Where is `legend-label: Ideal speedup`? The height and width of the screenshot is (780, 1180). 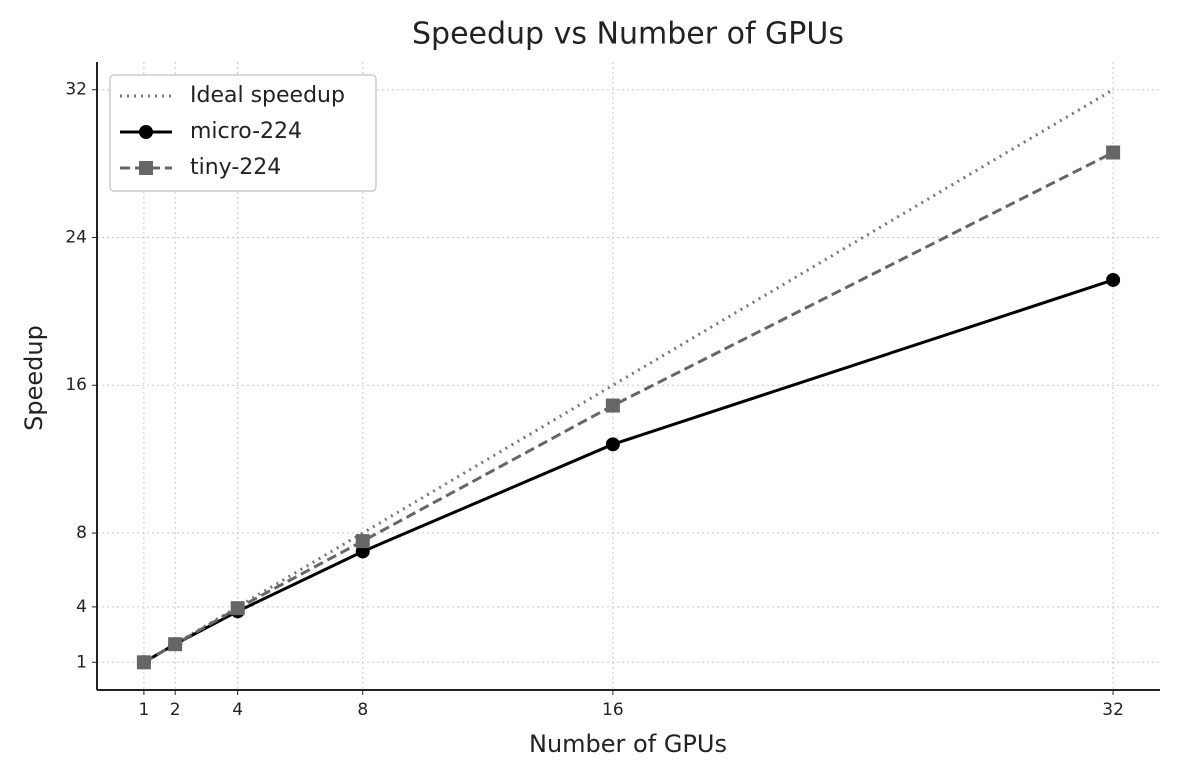 legend-label: Ideal speedup is located at coordinates (267, 95).